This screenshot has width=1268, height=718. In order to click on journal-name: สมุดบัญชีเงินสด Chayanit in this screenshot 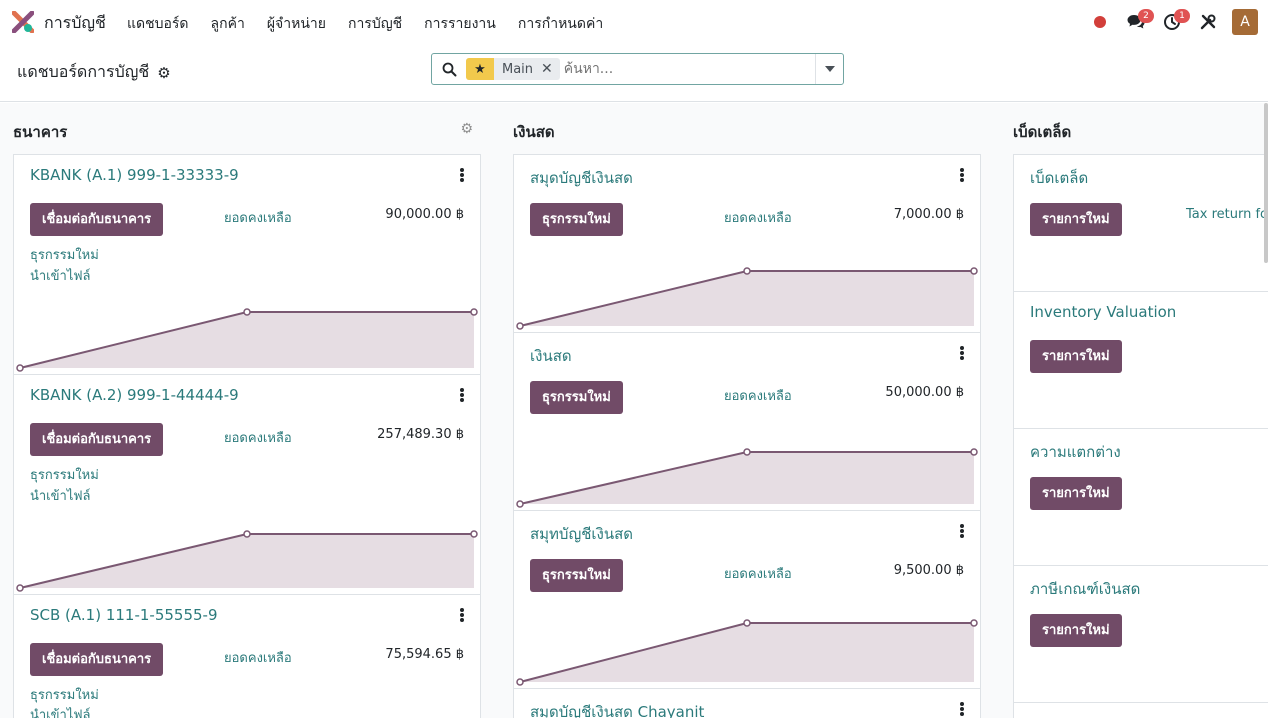, I will do `click(617, 710)`.